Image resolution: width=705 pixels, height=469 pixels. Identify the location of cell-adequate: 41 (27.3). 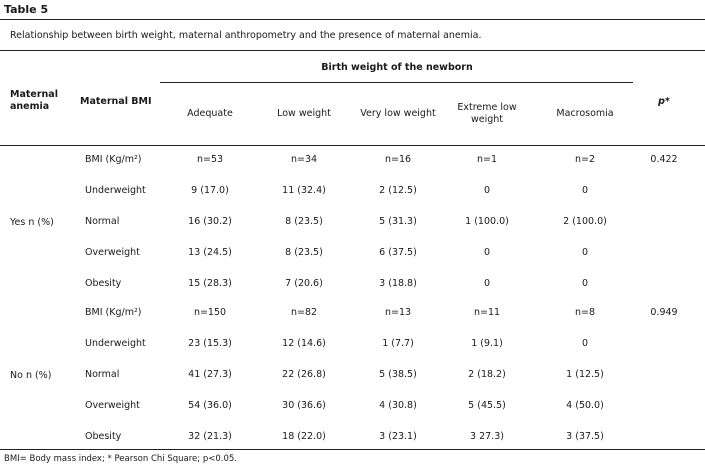
(210, 374).